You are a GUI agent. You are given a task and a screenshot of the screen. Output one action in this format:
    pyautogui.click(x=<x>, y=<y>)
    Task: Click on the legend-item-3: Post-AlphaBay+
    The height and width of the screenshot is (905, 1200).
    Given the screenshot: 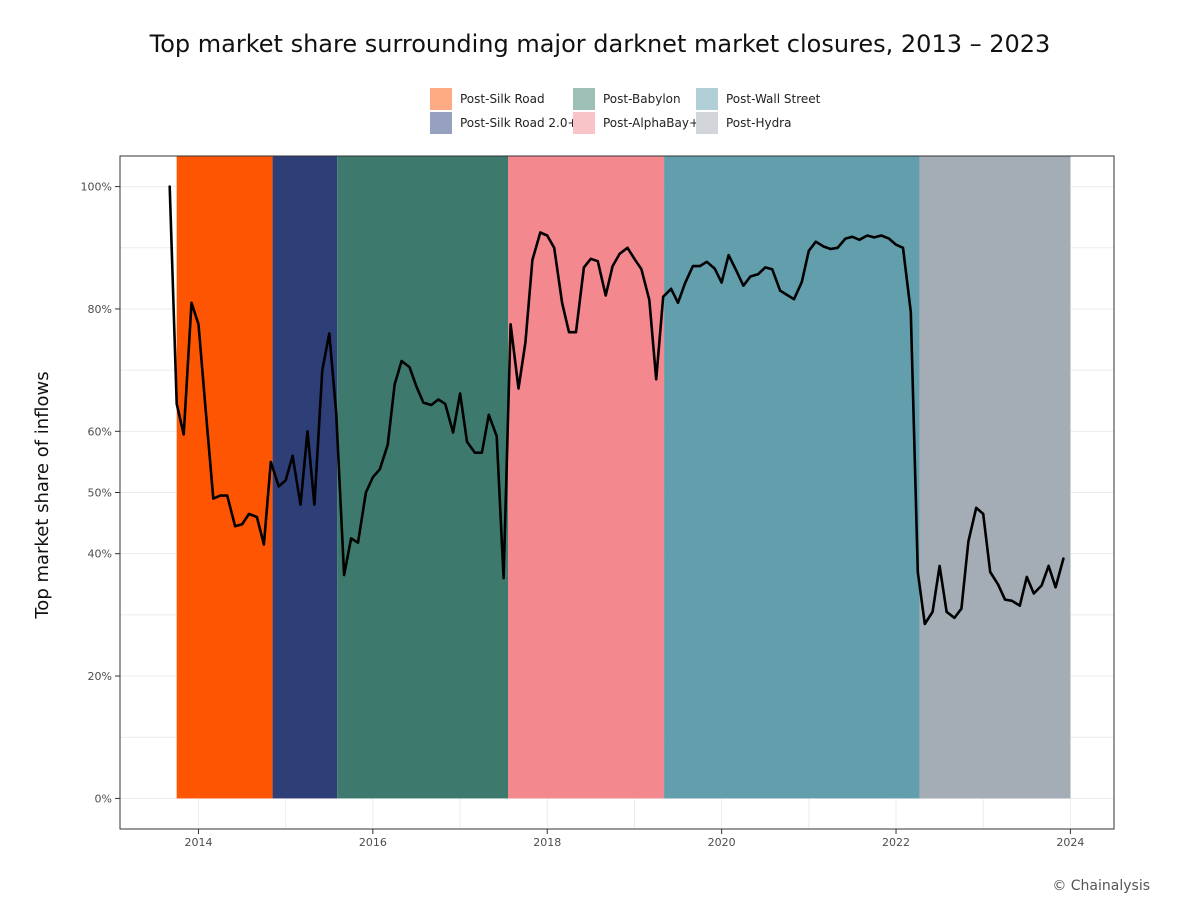 What is the action you would take?
    pyautogui.click(x=636, y=123)
    